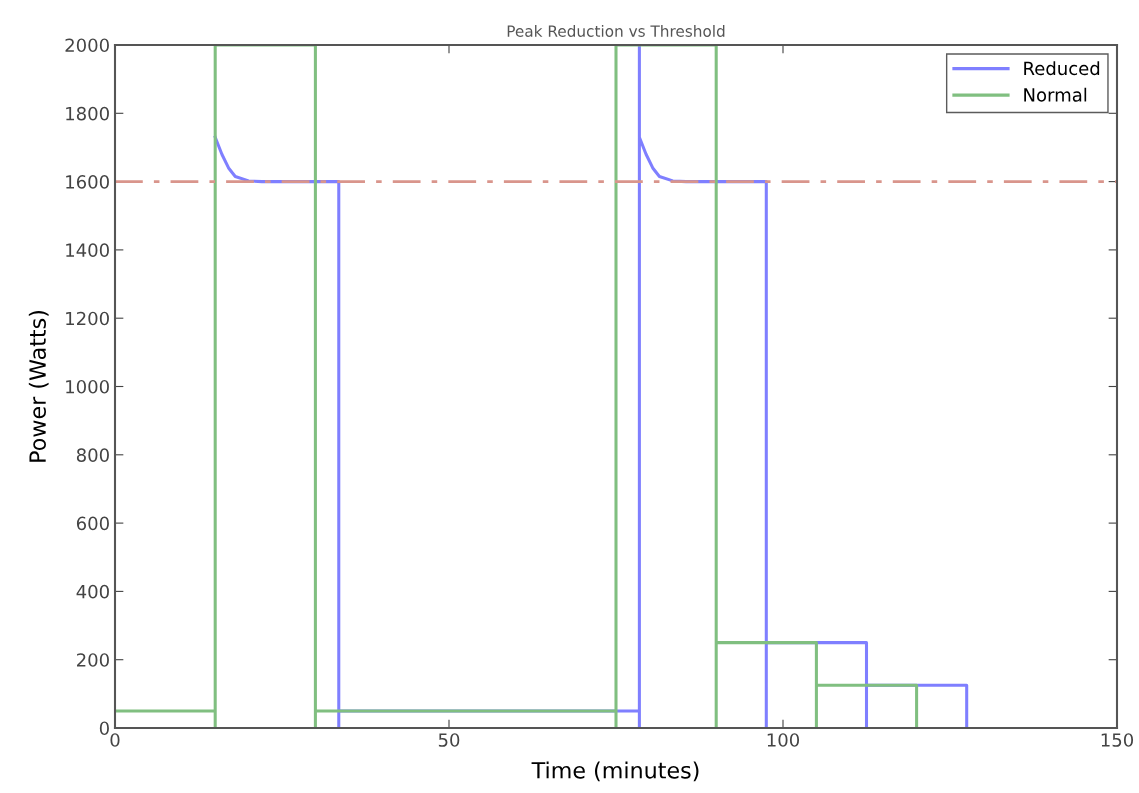 This screenshot has width=1139, height=793. I want to click on legend-label: Reduced, so click(1062, 68).